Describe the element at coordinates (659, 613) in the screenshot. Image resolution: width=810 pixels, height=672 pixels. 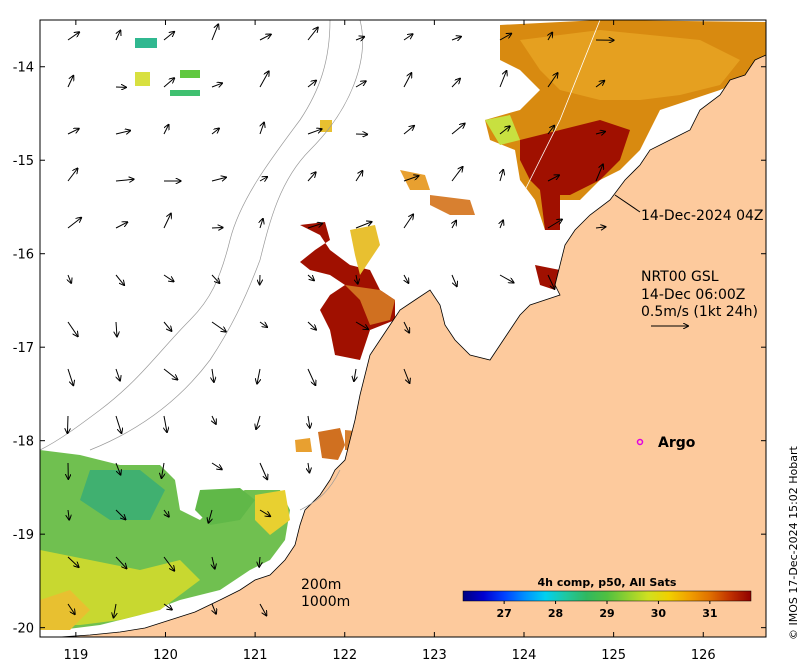
I see `colorbar-tick-label: 30` at that location.